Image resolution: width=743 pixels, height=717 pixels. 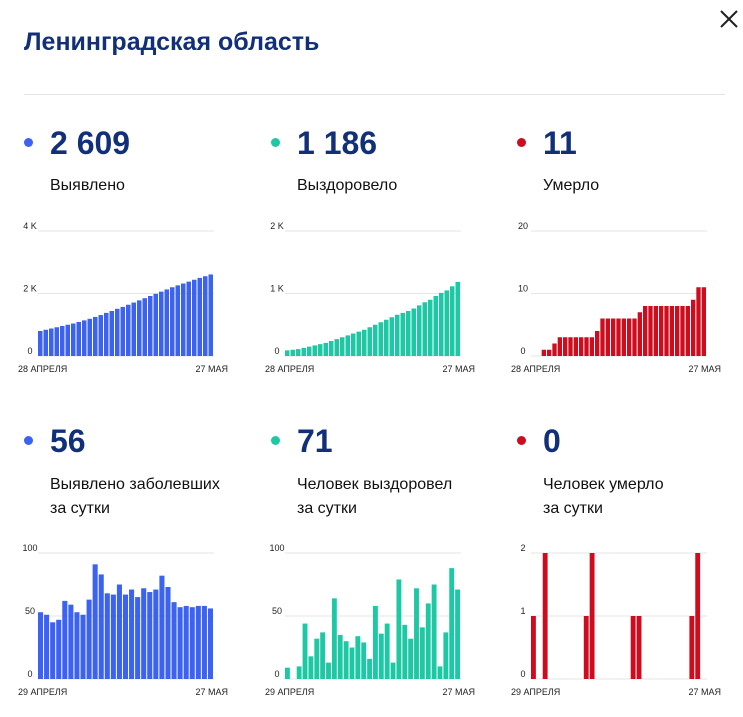 I want to click on y-tick-label: 1 K, so click(x=277, y=289).